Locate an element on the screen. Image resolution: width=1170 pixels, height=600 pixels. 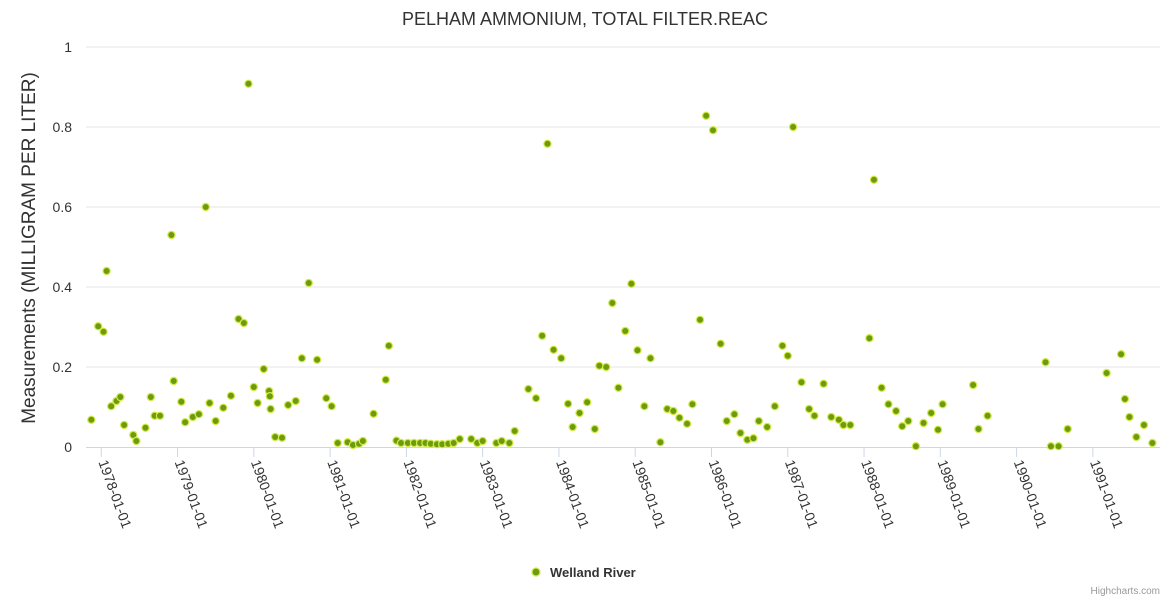
credits-link: Highcharts.com is located at coordinates (1125, 591).